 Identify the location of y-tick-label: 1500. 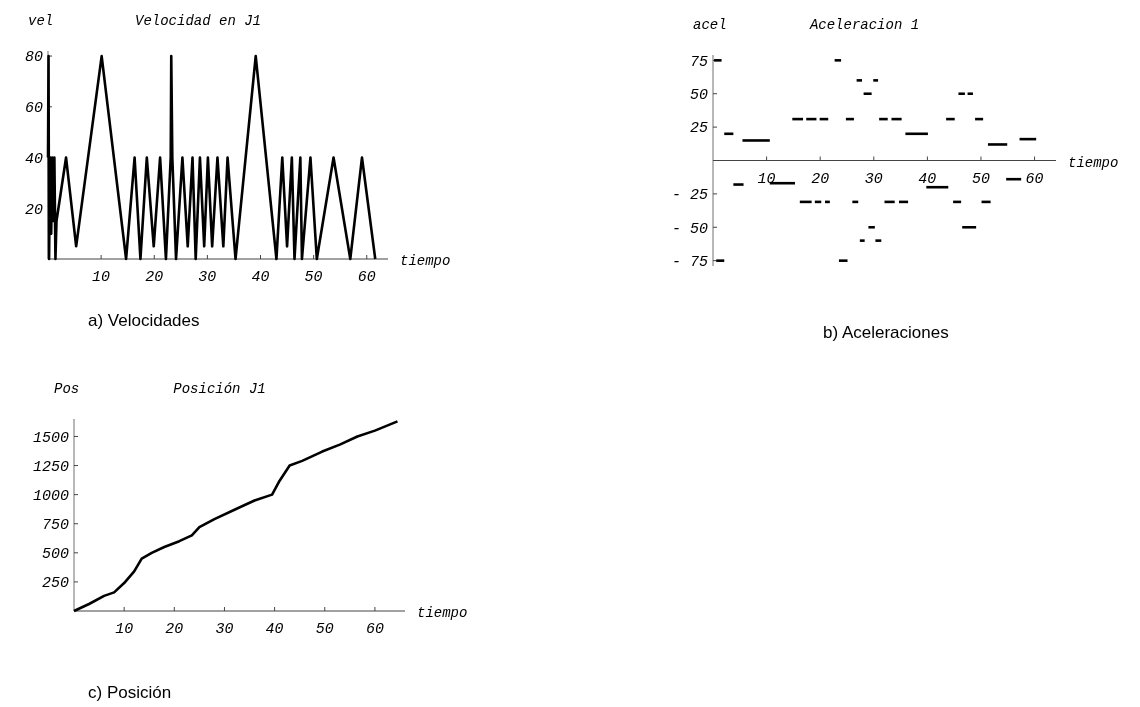
(50, 438).